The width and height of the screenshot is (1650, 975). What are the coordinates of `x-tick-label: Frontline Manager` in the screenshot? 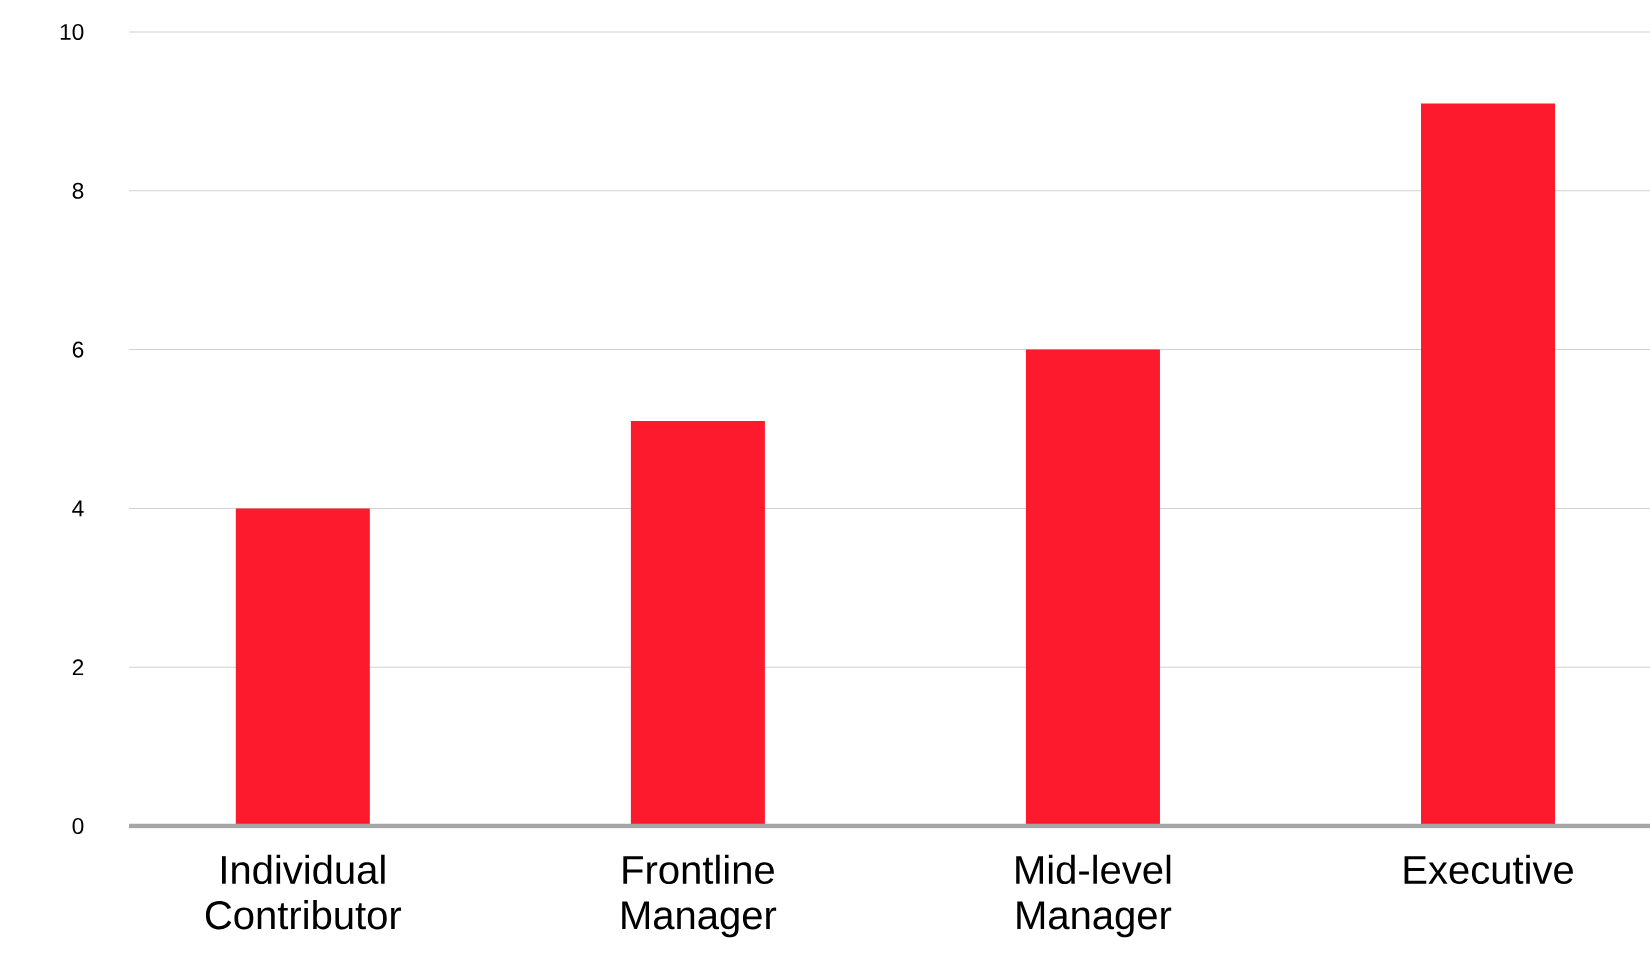 It's located at (699, 896).